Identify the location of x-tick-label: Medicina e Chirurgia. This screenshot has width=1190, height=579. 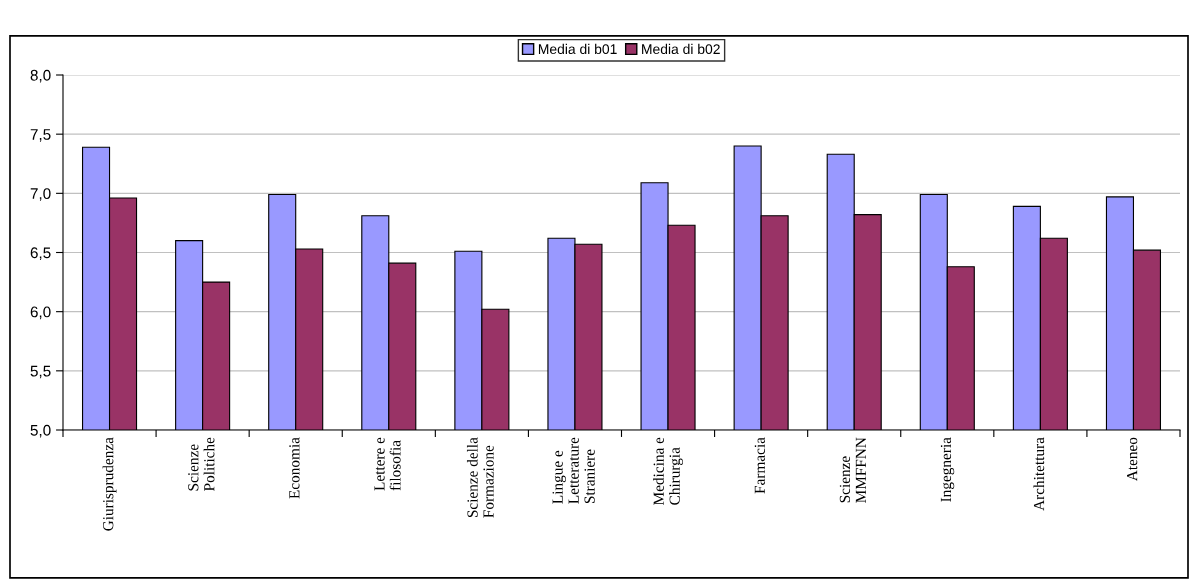
(668, 471).